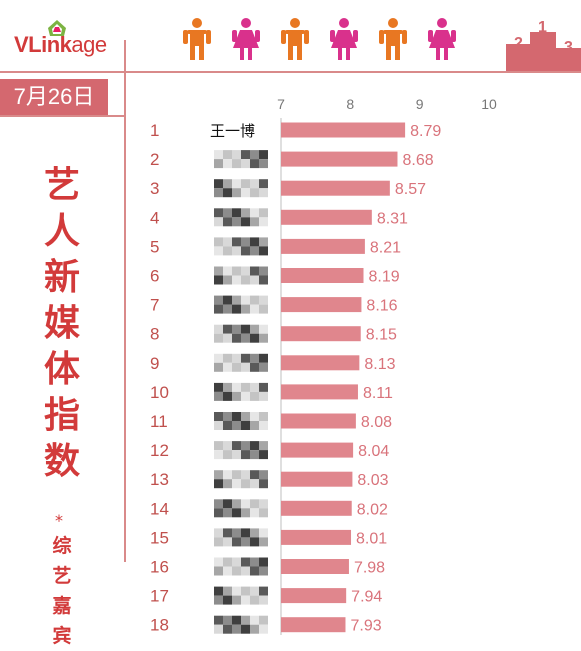  I want to click on rank-label: 15, so click(159, 537).